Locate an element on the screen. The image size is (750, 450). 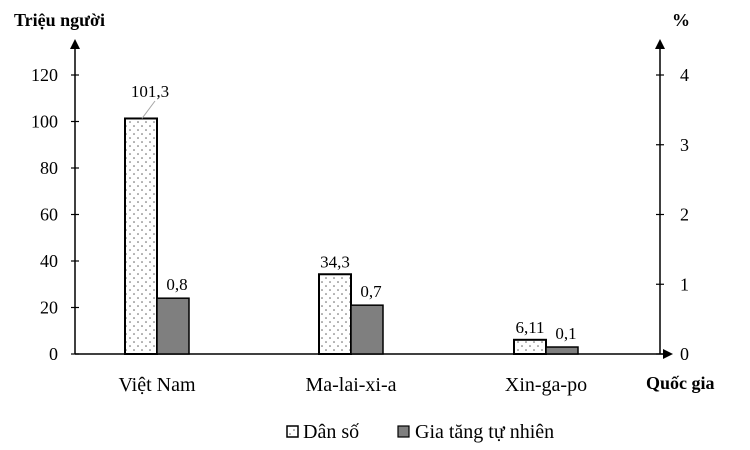
data-label-population: 6,11 is located at coordinates (529, 327).